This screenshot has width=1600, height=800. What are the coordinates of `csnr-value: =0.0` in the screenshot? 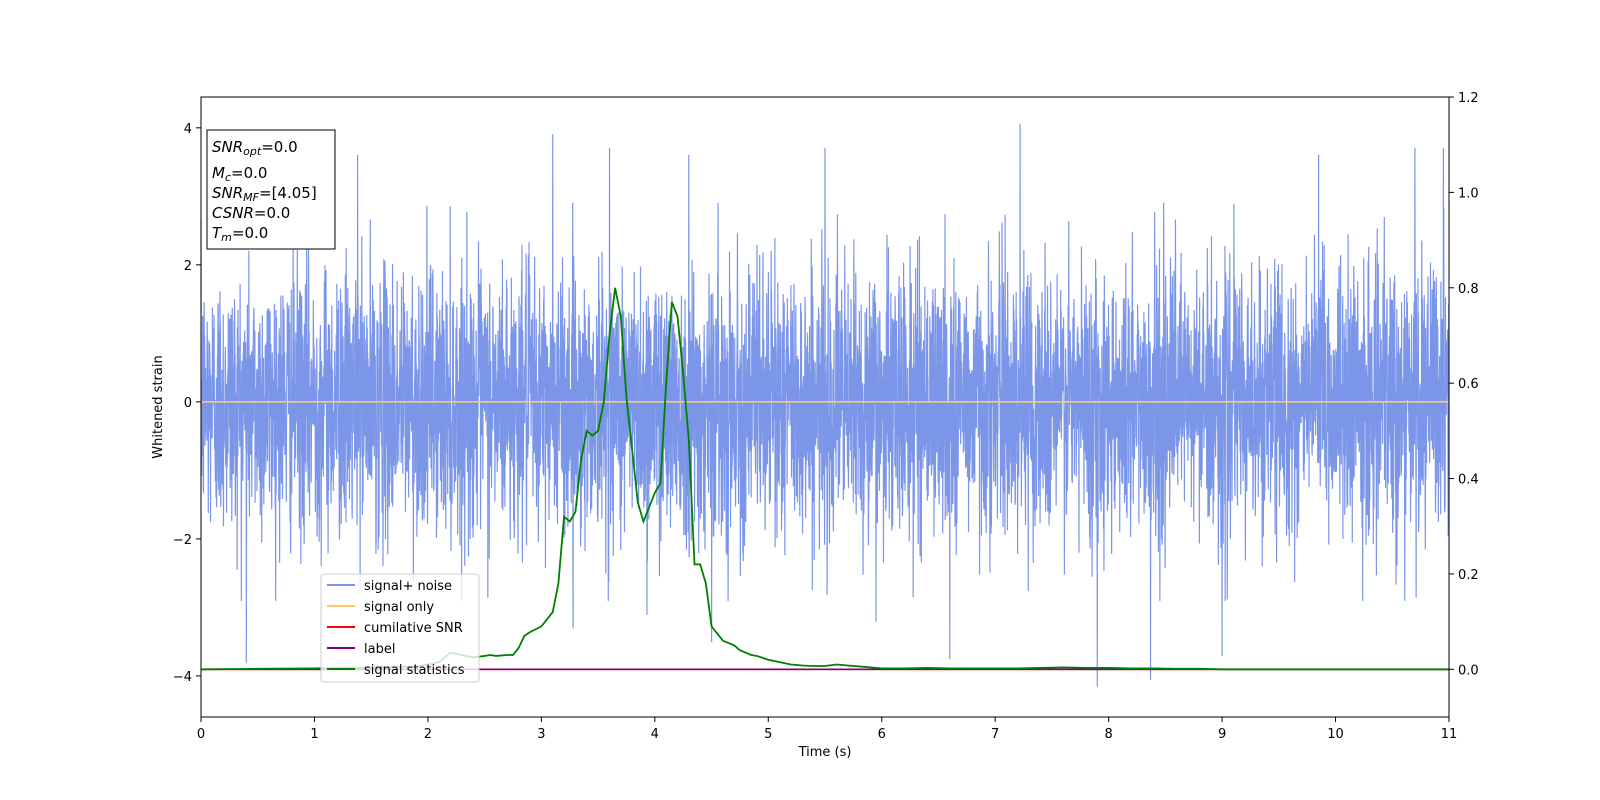 It's located at (272, 213).